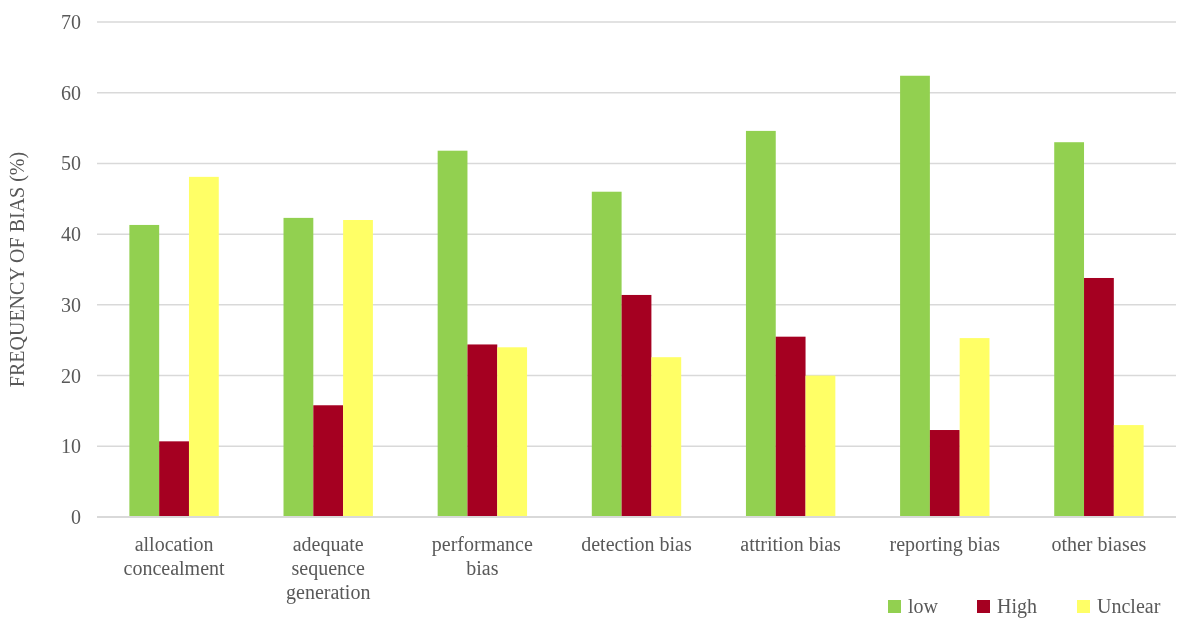 This screenshot has width=1186, height=627. Describe the element at coordinates (1099, 544) in the screenshot. I see `x-tick-label: other biases` at that location.